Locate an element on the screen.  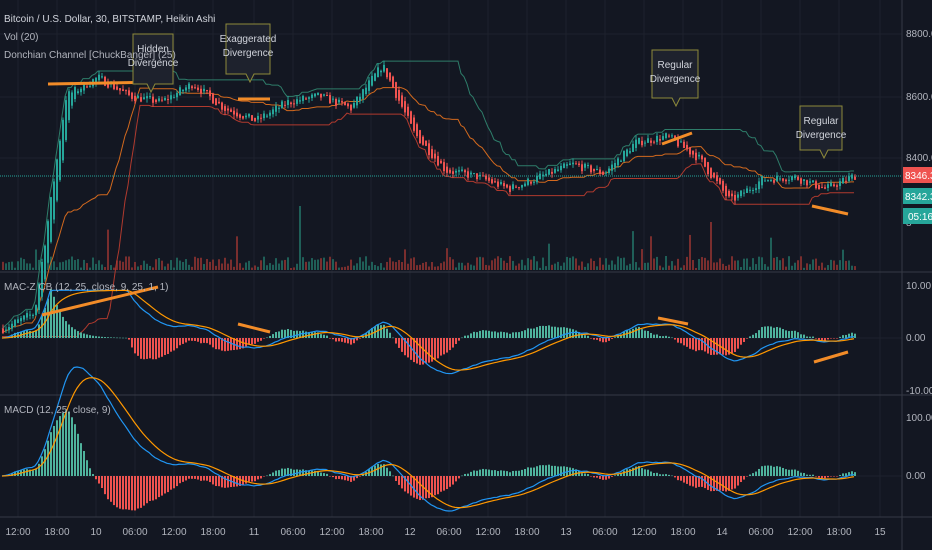
annotation-regular-divergence-1: Regular Divergence is located at coordinates (675, 78).